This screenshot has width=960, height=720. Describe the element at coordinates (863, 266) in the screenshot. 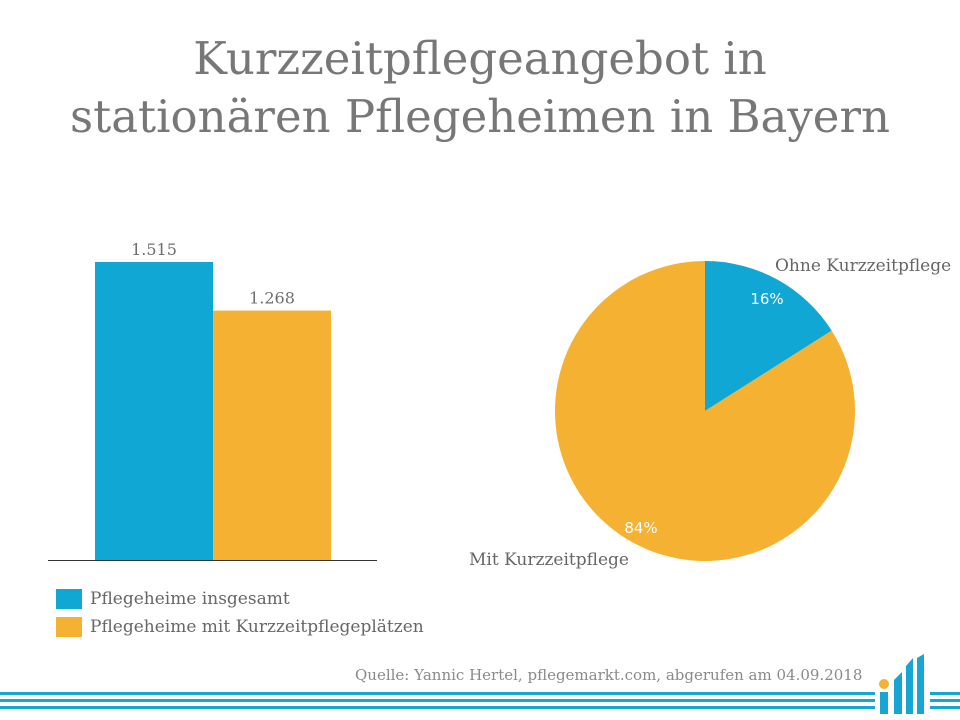

I see `pie-category-label-1: Ohne Kurzzeitpflege` at that location.